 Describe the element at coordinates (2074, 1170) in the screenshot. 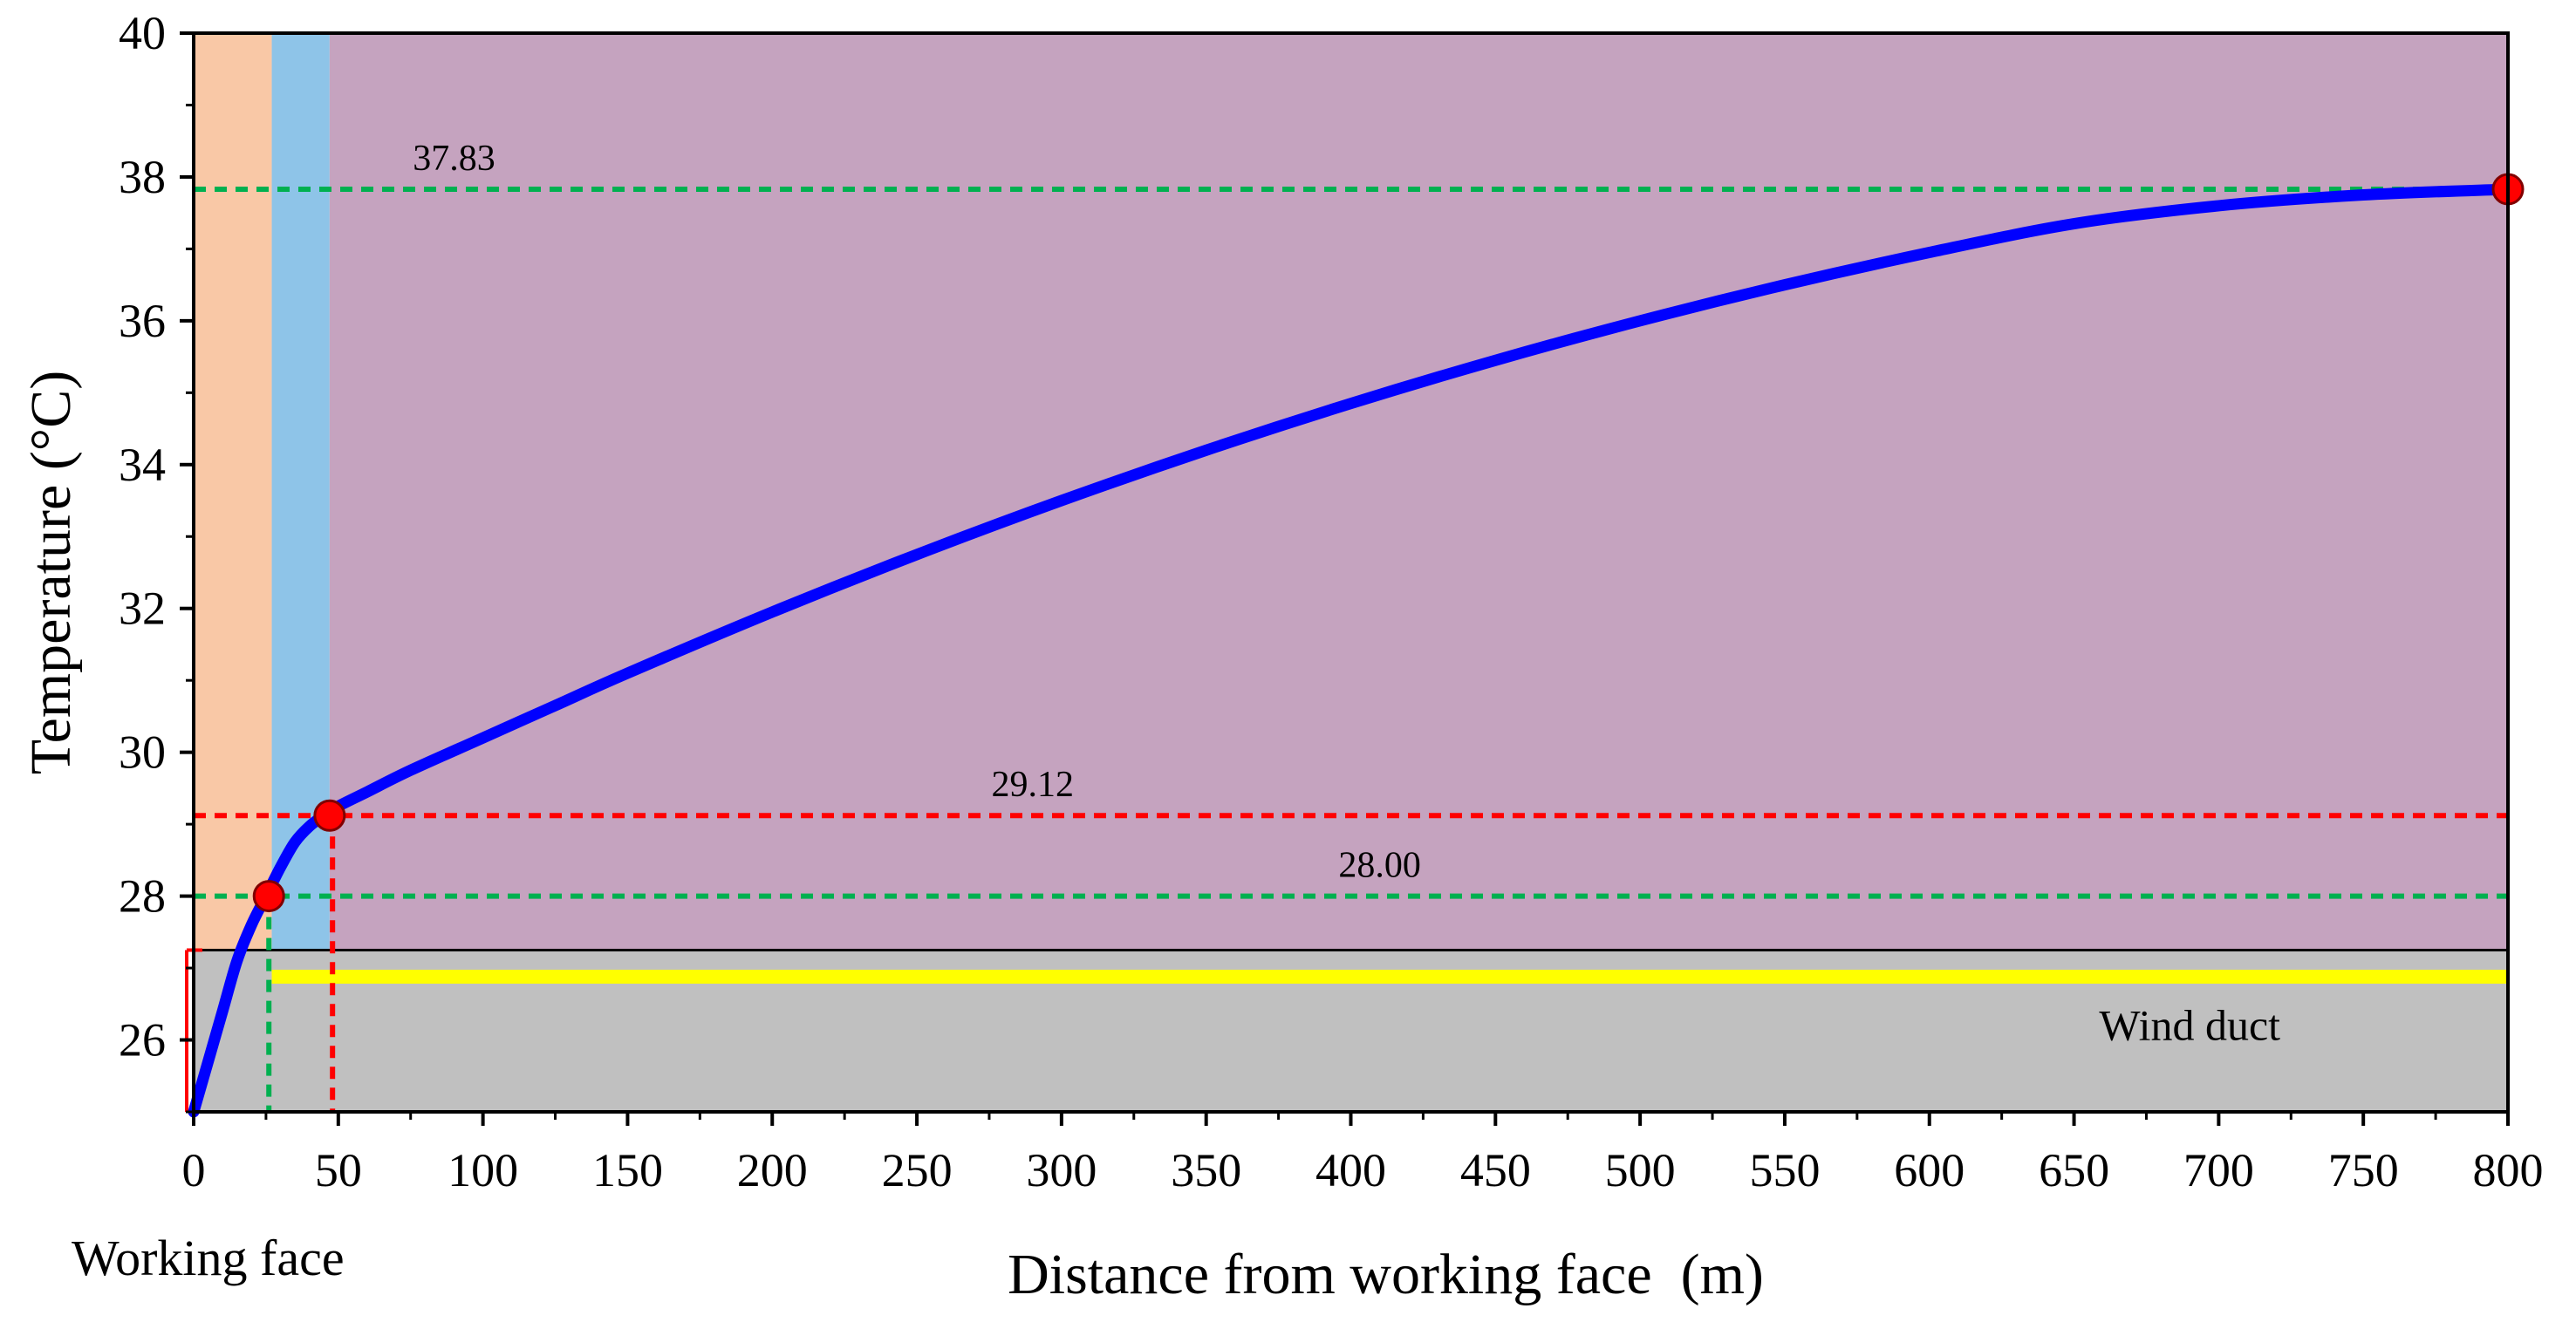

I see `x-tick-label-13: 650` at that location.